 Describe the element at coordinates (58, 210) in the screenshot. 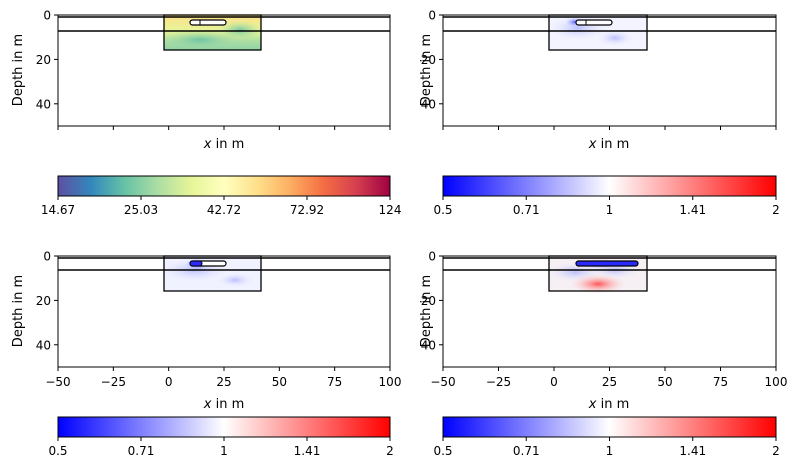

I see `colorbar-tick-label: 14.67` at that location.